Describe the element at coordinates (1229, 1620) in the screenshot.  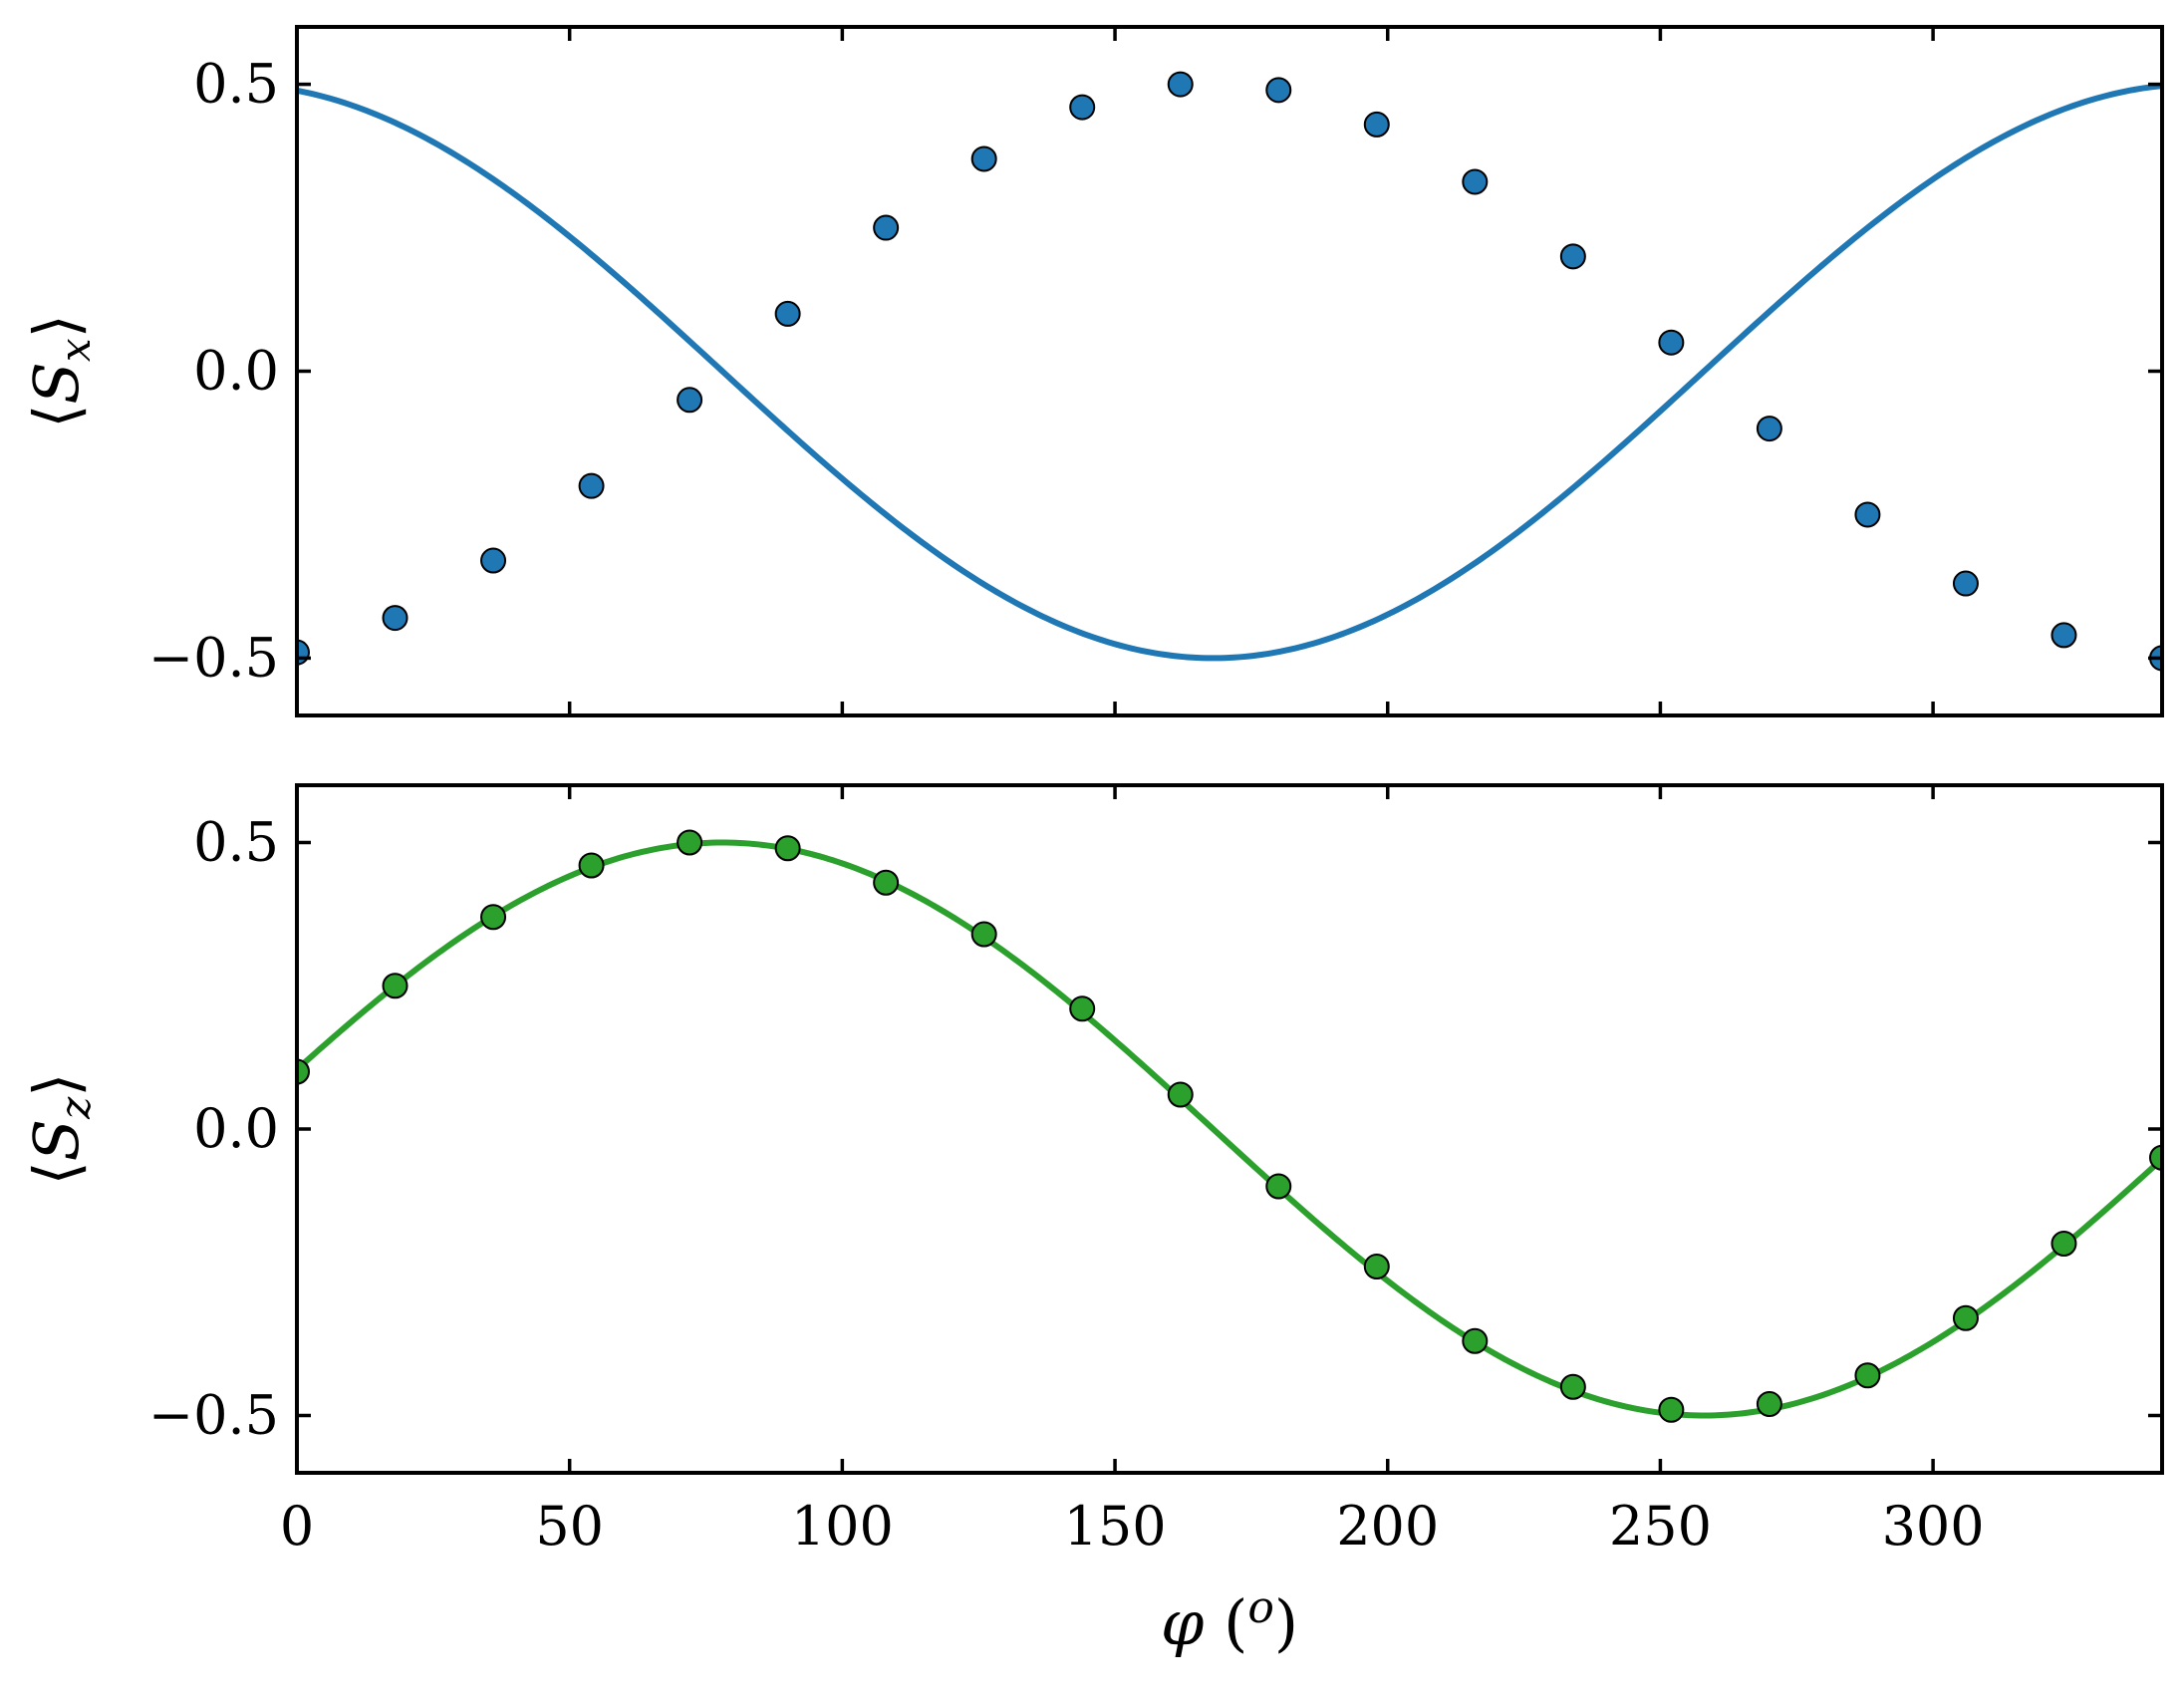
I see `x-axis-label: φ (o)` at that location.